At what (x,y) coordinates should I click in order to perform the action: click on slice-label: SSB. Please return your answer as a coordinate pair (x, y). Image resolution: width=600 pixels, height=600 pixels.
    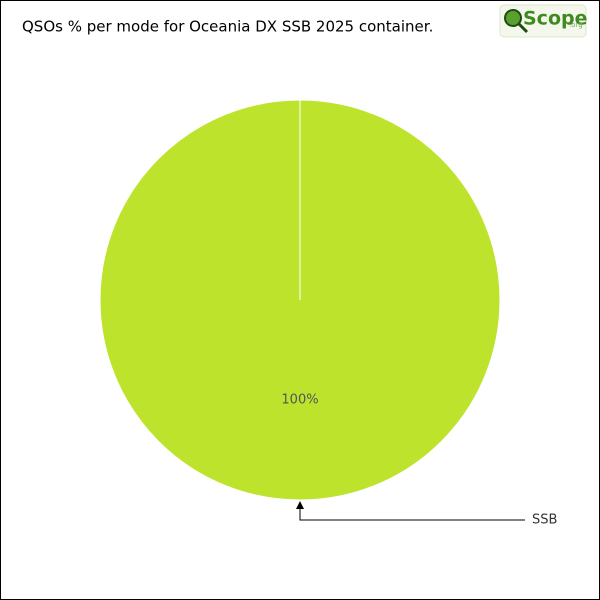
    Looking at the image, I should click on (544, 520).